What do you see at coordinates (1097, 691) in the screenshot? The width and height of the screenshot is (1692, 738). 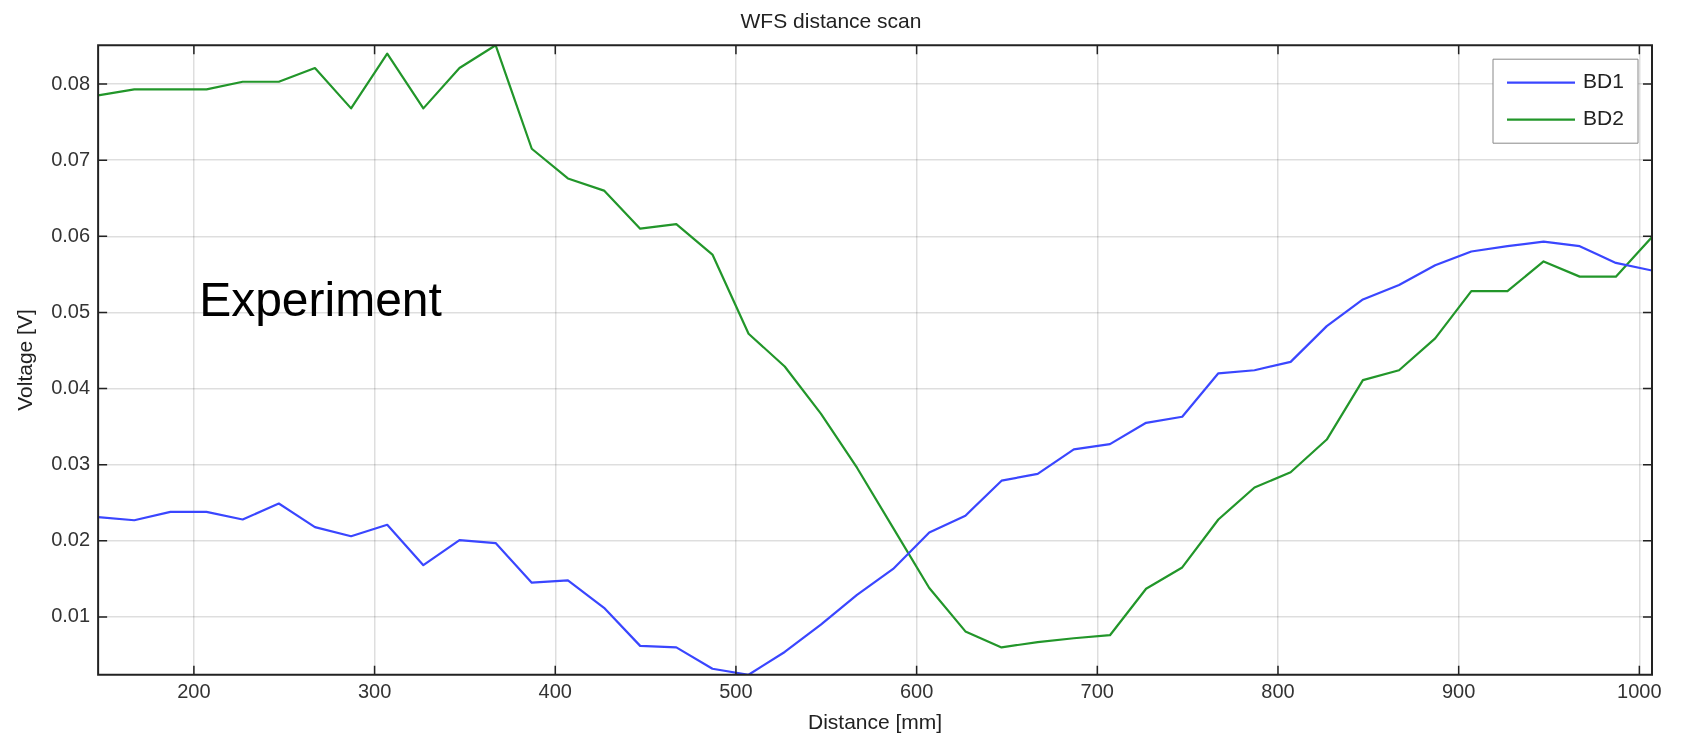 I see `x-tick-label: 700` at bounding box center [1097, 691].